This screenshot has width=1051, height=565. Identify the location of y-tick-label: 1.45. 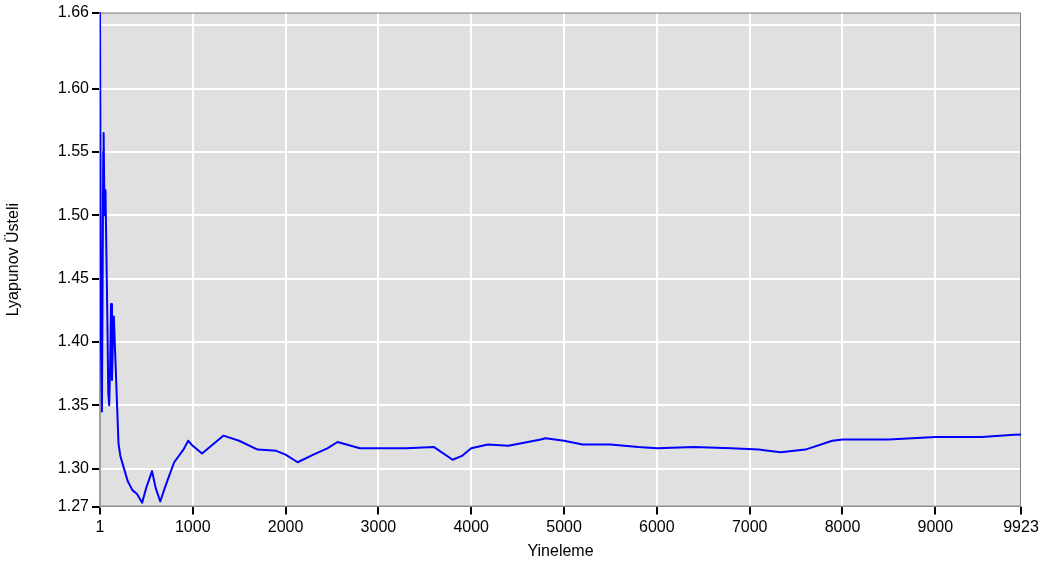
(73, 278).